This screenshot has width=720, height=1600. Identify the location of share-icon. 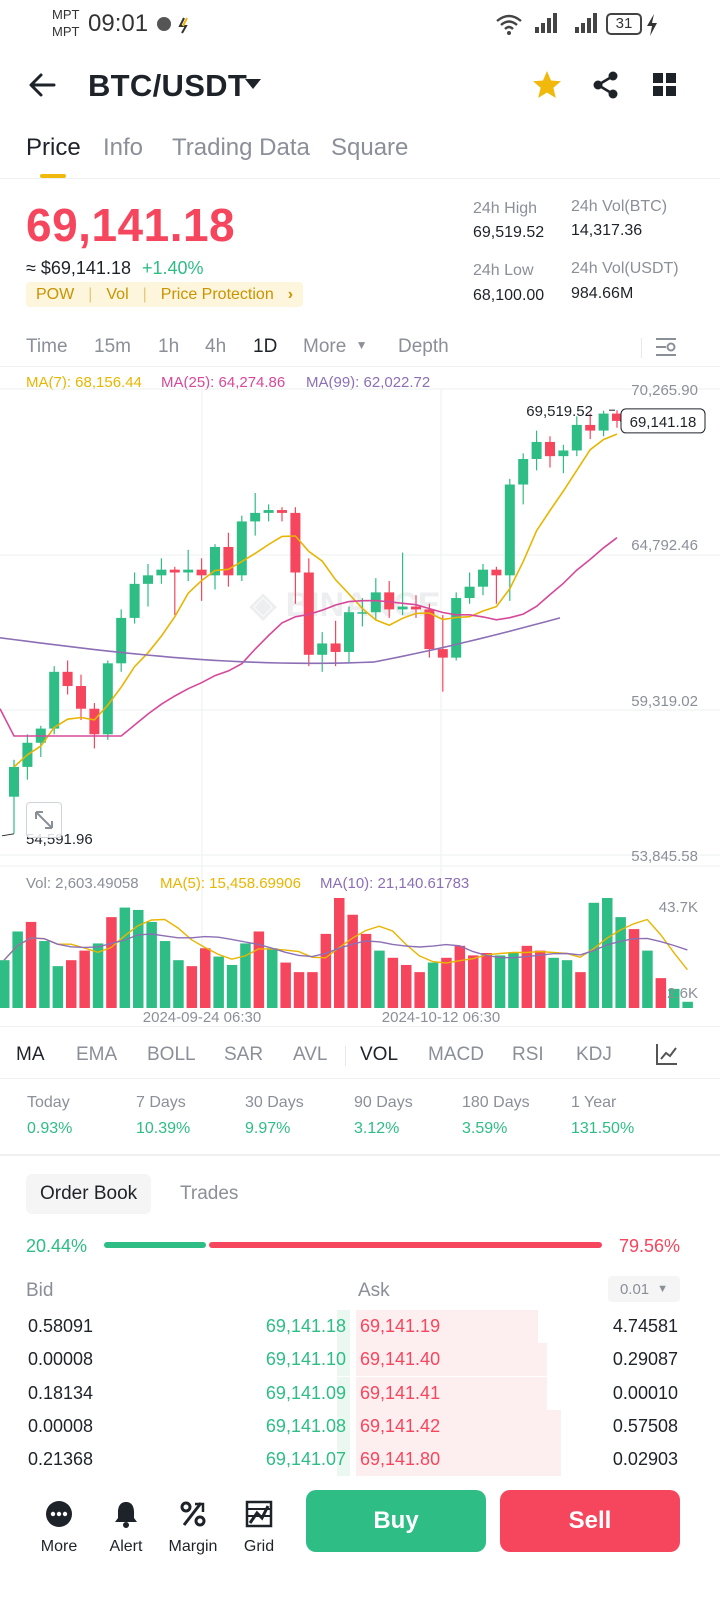
(606, 85).